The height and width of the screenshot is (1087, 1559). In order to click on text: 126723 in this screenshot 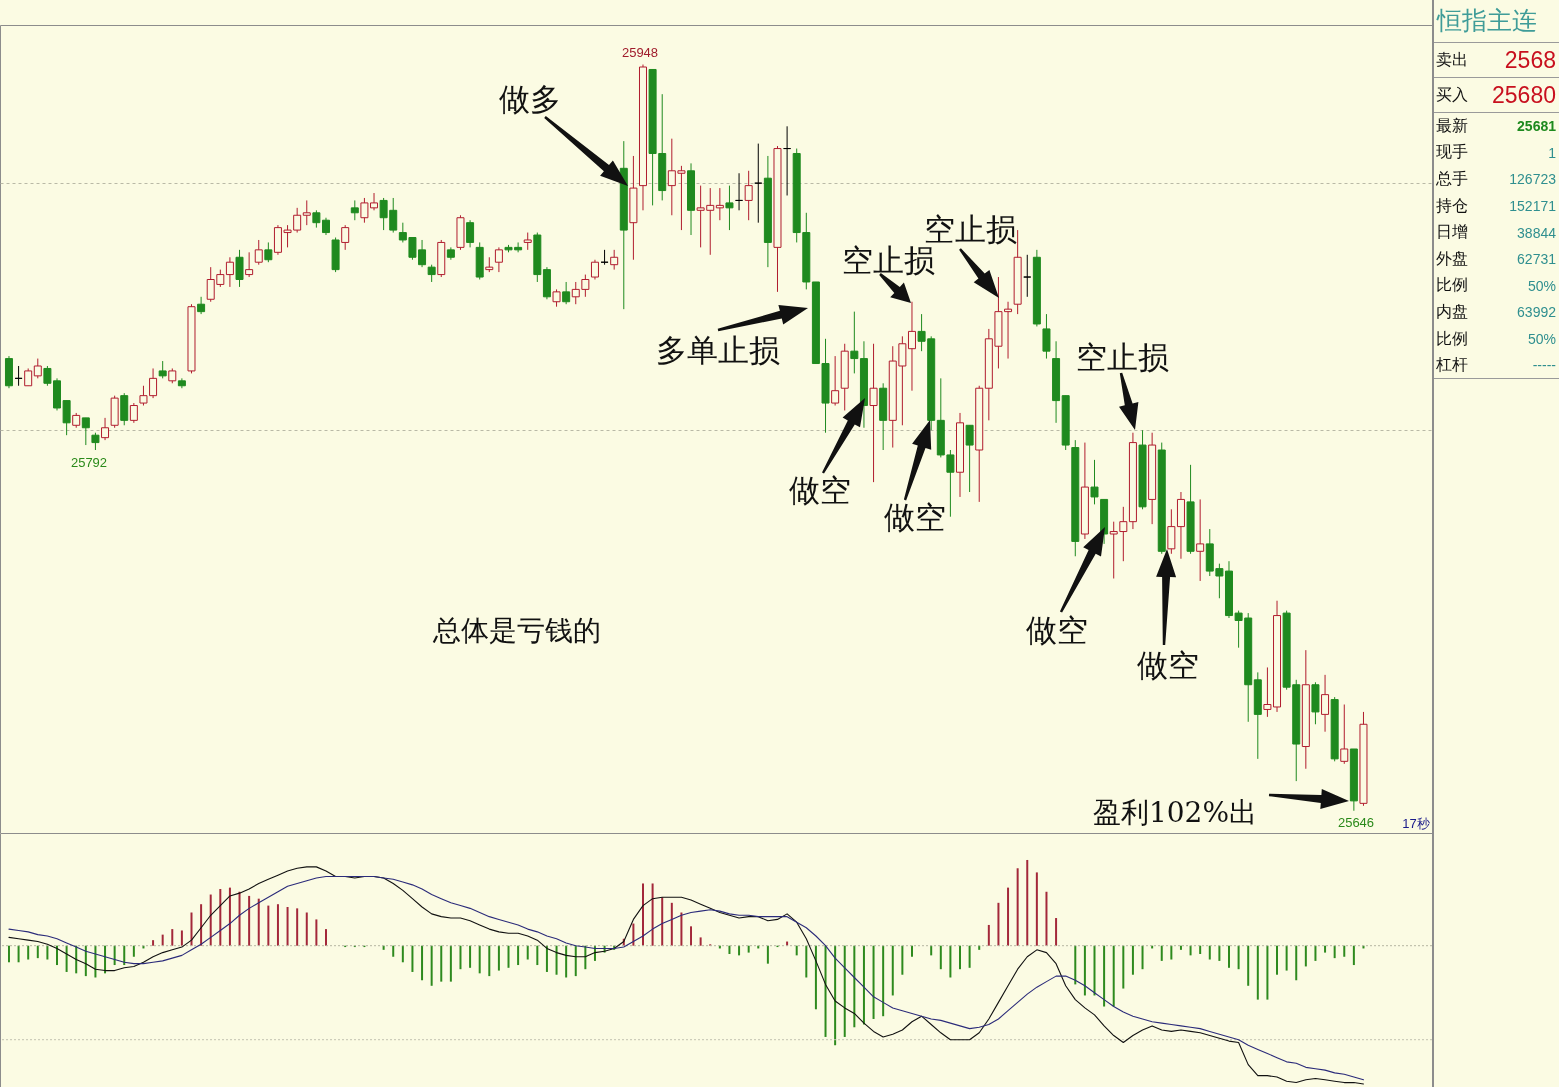, I will do `click(1532, 179)`.